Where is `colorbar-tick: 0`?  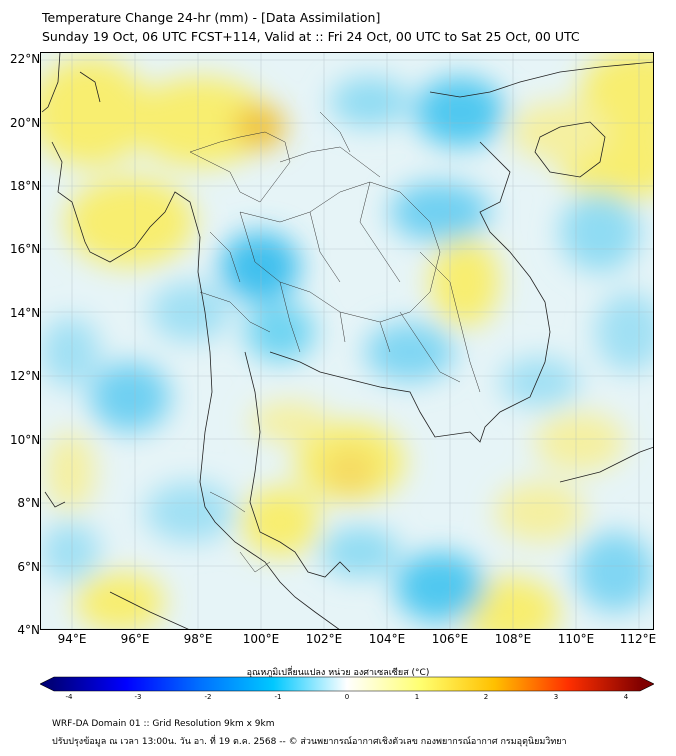 colorbar-tick: 0 is located at coordinates (347, 697).